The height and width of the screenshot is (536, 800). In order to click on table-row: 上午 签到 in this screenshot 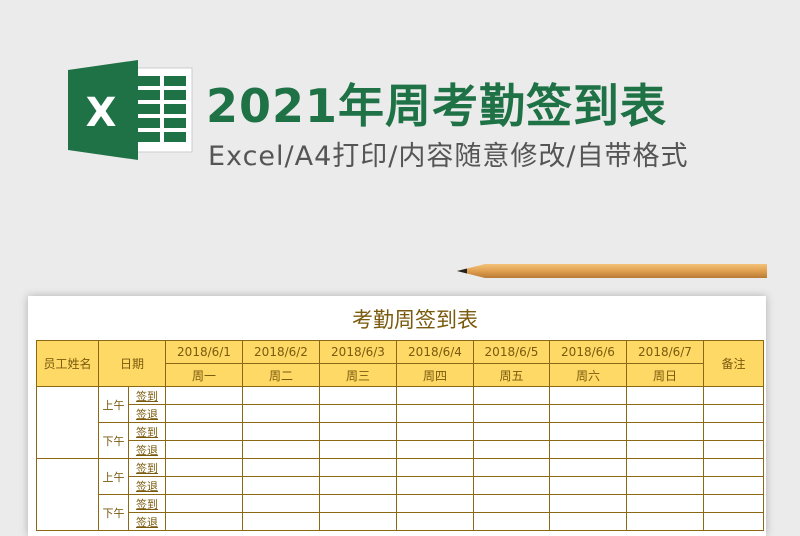, I will do `click(400, 422)`.